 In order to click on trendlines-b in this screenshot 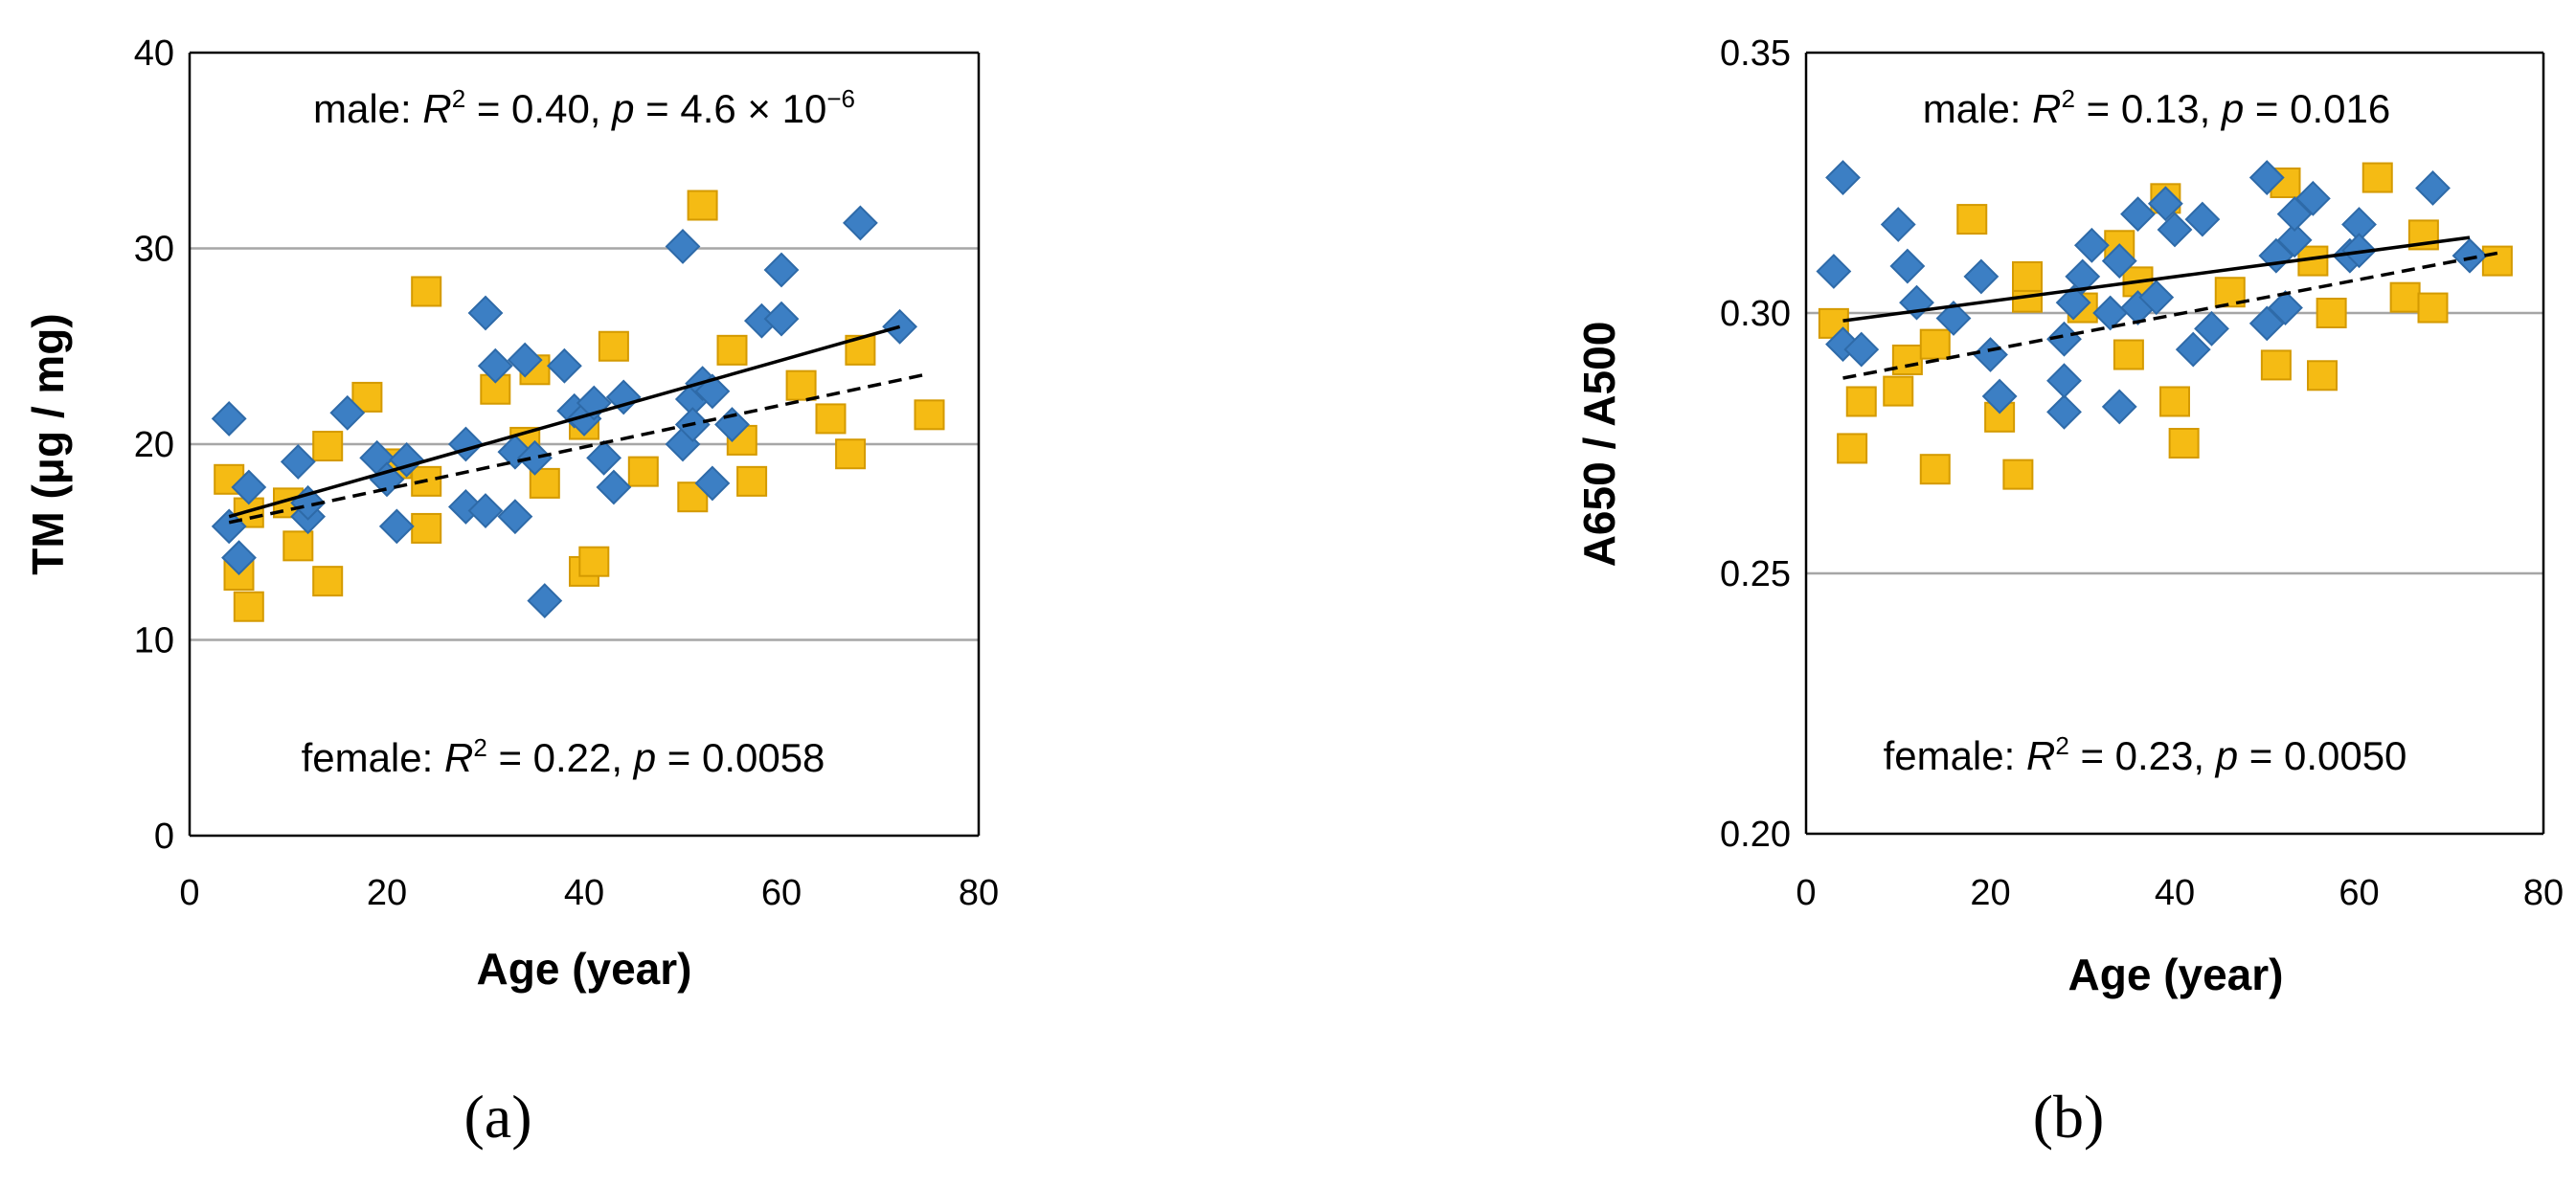, I will do `click(2170, 307)`.